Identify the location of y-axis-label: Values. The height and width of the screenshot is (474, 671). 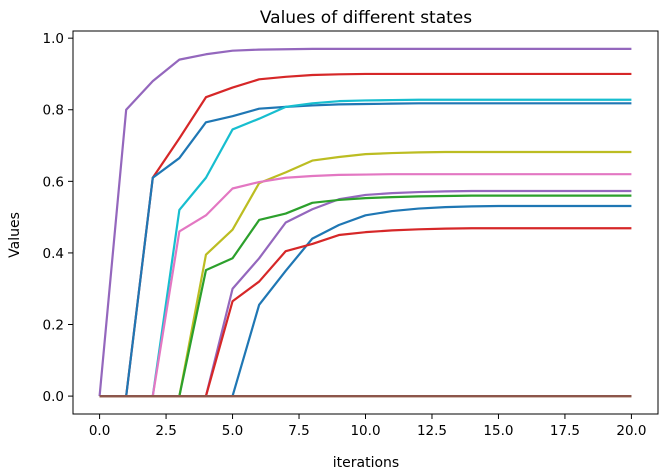
(15, 235).